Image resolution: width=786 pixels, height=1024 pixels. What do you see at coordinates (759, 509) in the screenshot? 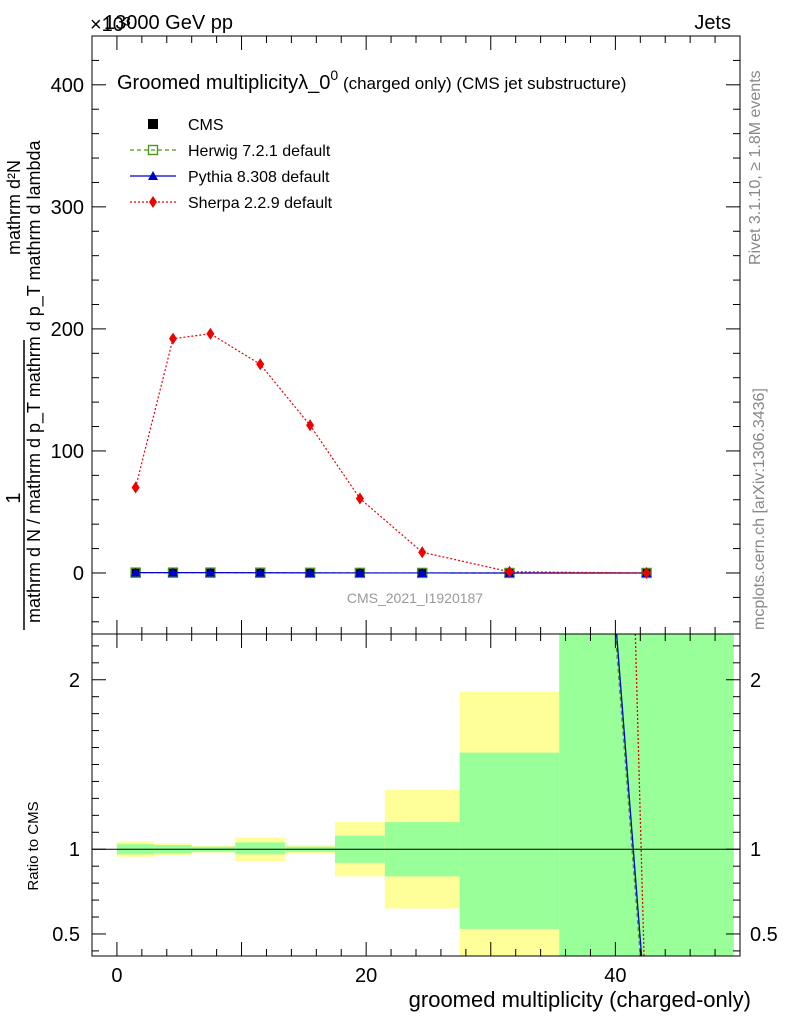
I see `mcplots-label: mcplots.cern.ch [arXiv:1306.3436]` at bounding box center [759, 509].